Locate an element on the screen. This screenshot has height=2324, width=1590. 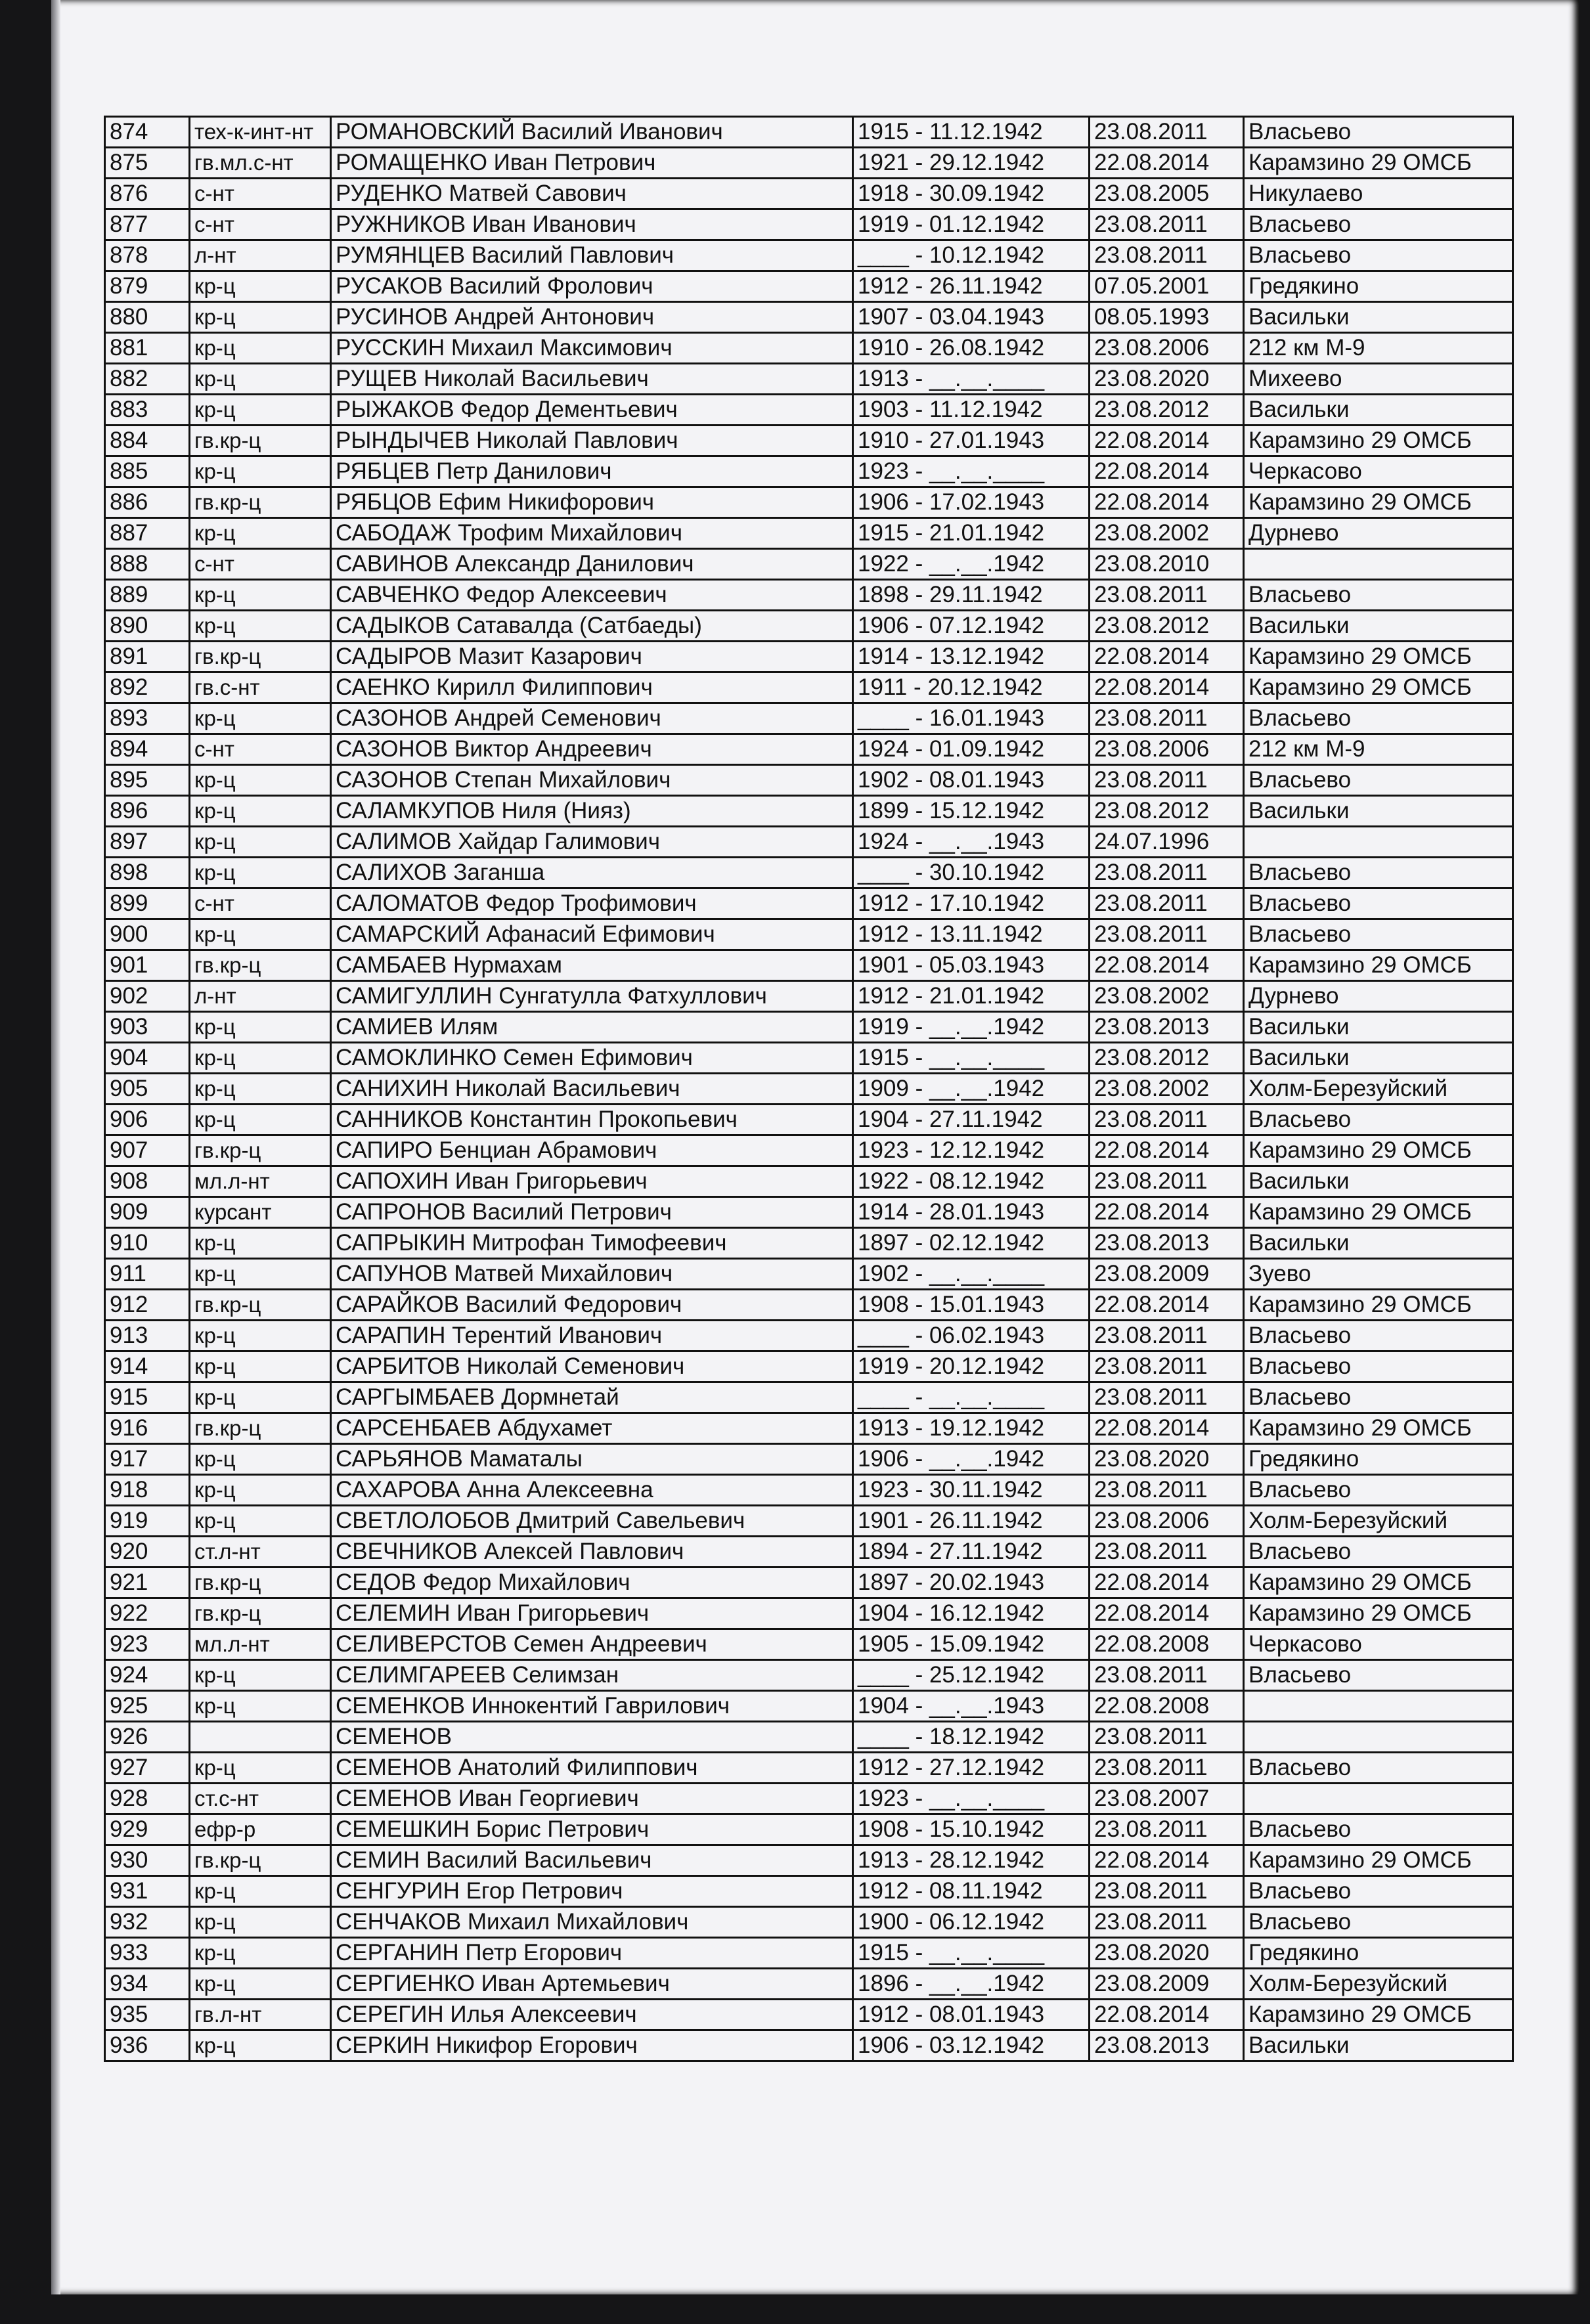
full-name-cell: САДЫРОВ Мазит Казарович is located at coordinates (592, 656).